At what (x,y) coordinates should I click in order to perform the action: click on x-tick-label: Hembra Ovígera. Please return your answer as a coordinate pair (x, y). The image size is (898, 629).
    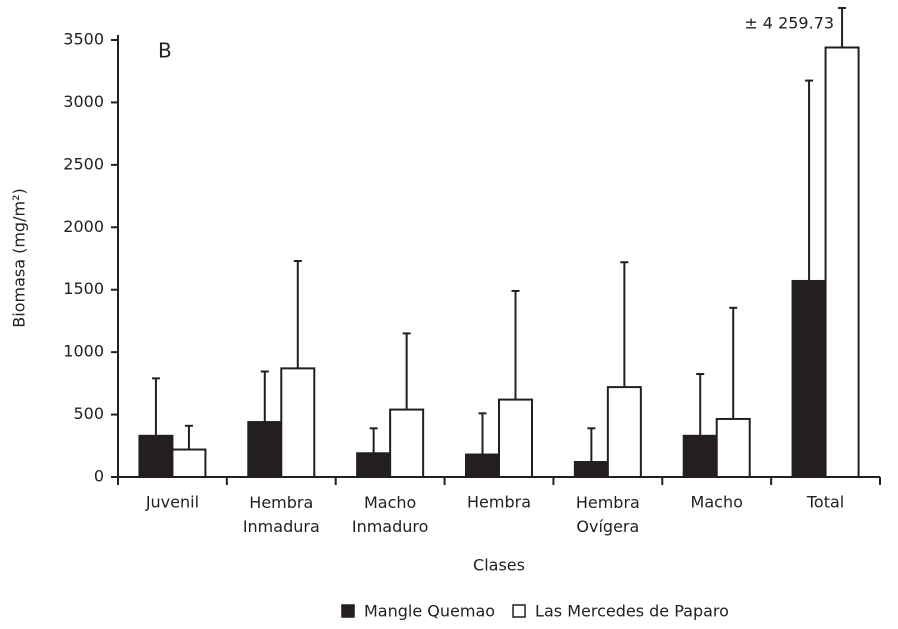
    Looking at the image, I should click on (608, 514).